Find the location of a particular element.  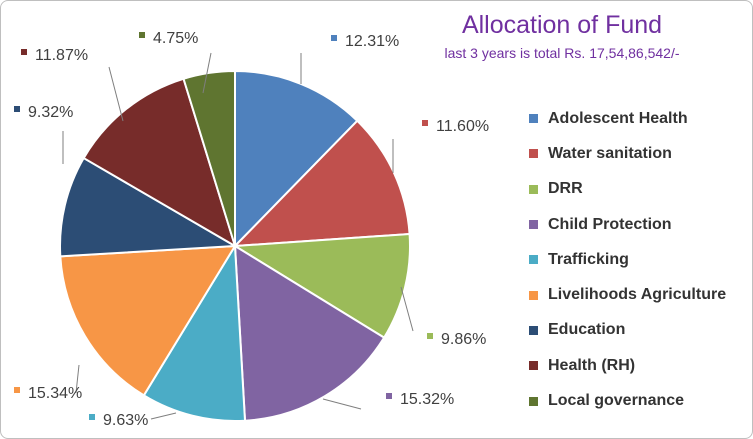

legend-label: Trafficking is located at coordinates (588, 259).